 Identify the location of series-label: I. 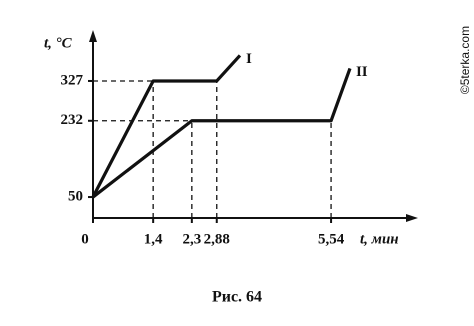
(249, 59).